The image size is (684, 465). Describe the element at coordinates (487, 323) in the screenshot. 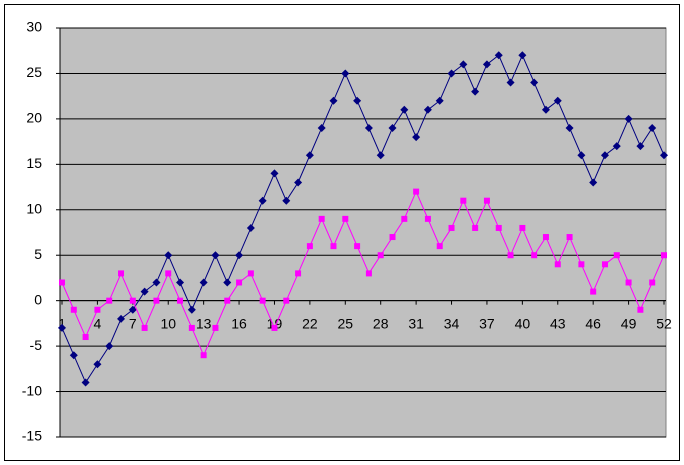

I see `x-tick-label: 37` at that location.